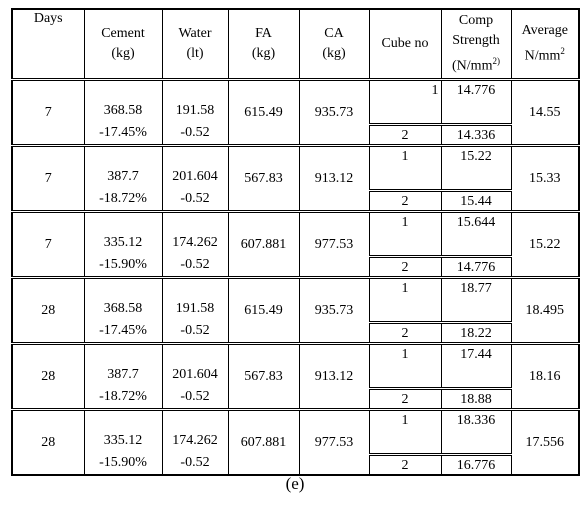 The height and width of the screenshot is (513, 583). What do you see at coordinates (334, 376) in the screenshot?
I see `ca-cell: 913.12` at bounding box center [334, 376].